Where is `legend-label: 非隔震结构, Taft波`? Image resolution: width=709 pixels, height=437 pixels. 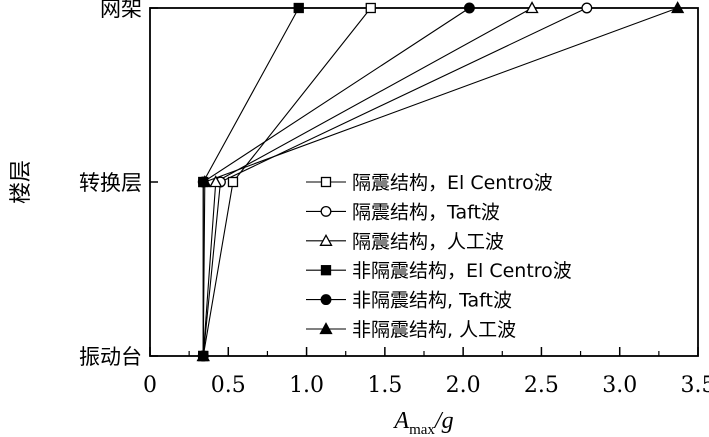 legend-label: 非隔震结构, Taft波 is located at coordinates (432, 301).